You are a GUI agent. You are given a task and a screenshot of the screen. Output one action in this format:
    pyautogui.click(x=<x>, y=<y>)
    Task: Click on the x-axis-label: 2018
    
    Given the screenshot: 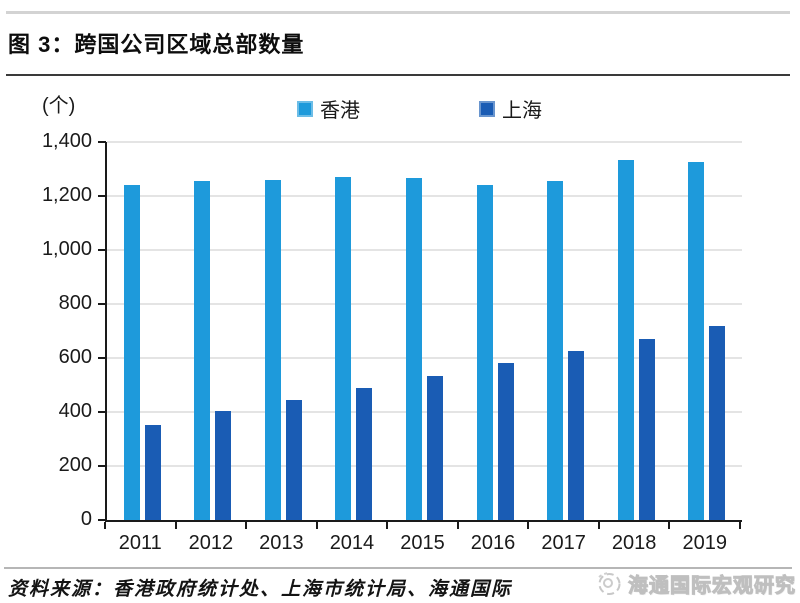 What is the action you would take?
    pyautogui.click(x=634, y=543)
    